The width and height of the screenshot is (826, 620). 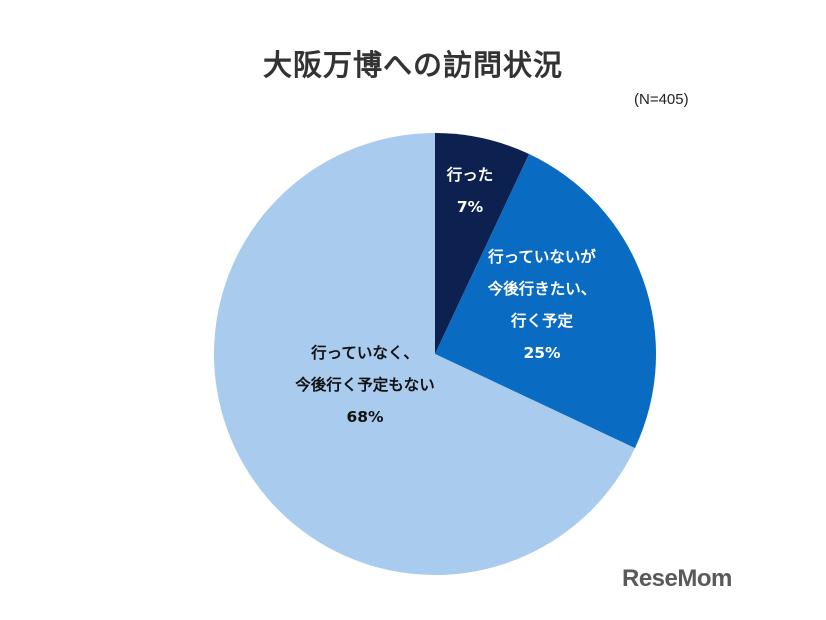 What do you see at coordinates (365, 384) in the screenshot?
I see `slice-3-label-line: 今後行く予定もない` at bounding box center [365, 384].